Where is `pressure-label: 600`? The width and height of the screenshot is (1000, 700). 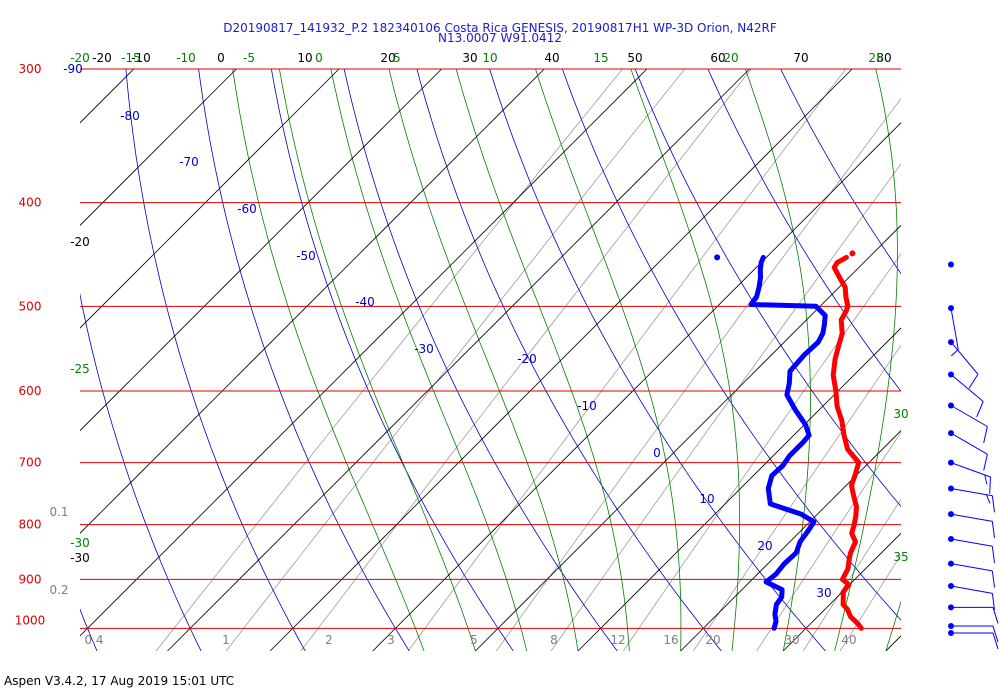 pressure-label: 600 is located at coordinates (30, 391).